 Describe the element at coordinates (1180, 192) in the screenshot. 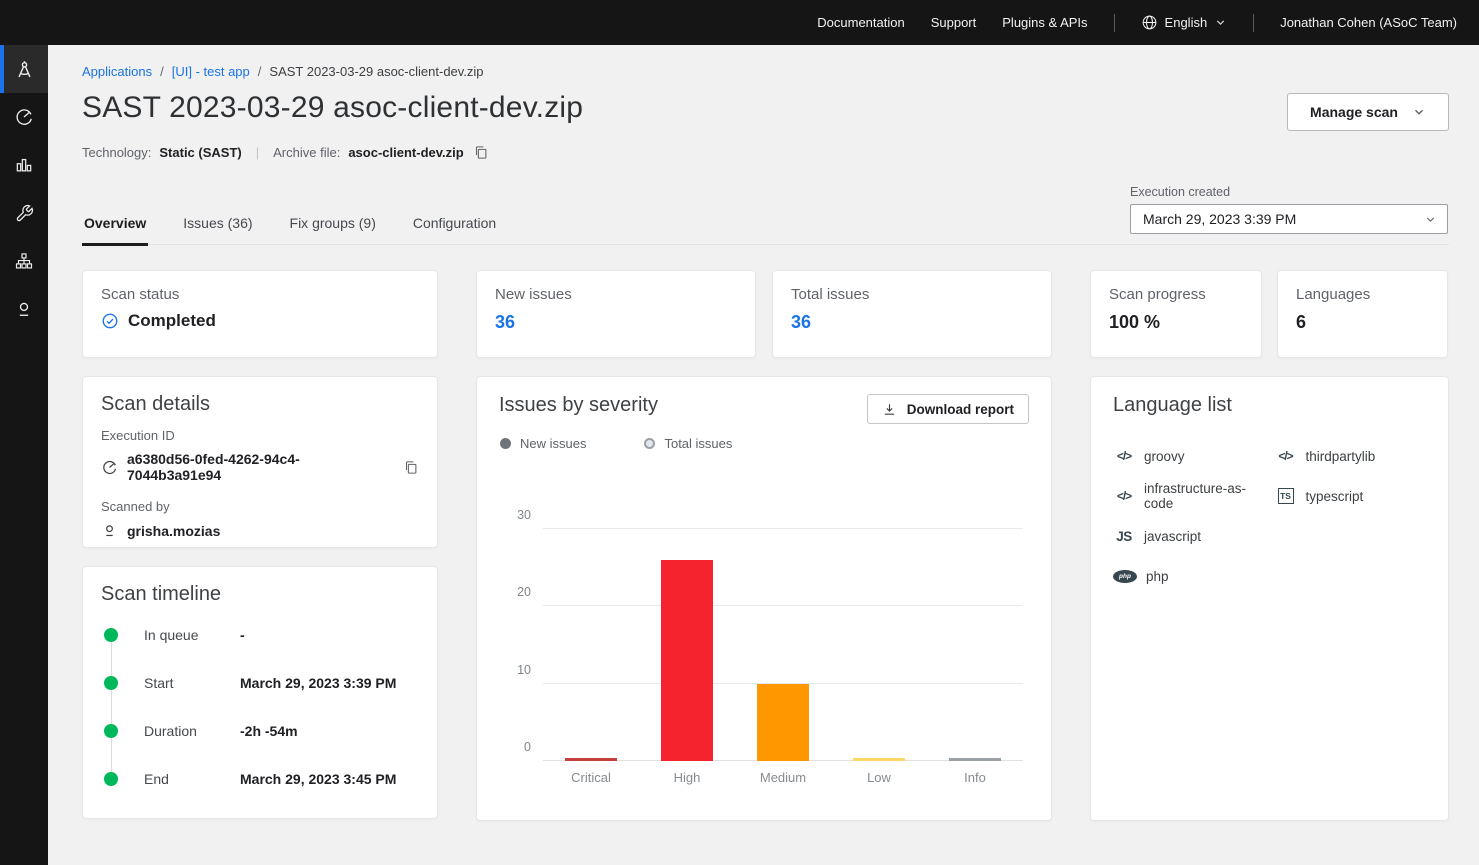

I see `execution-created-label: Execution created` at that location.